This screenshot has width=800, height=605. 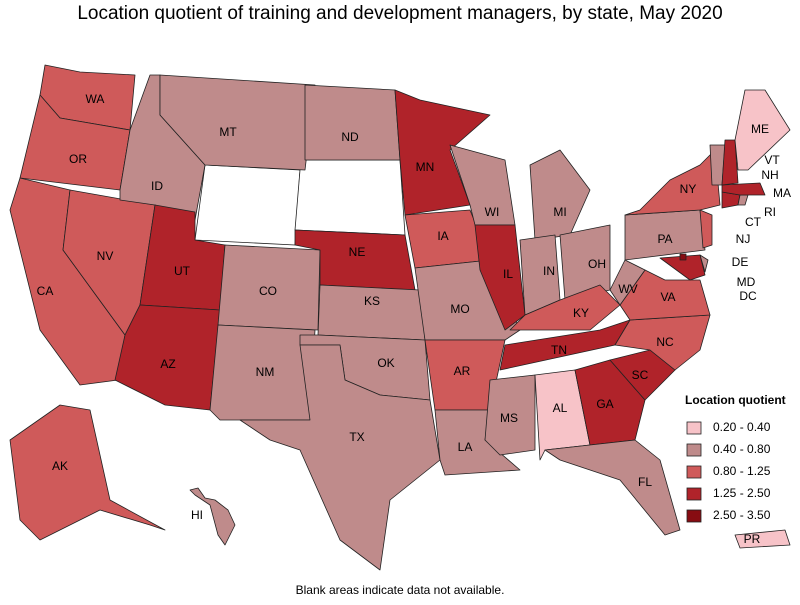 I want to click on state-label: AZ, so click(x=167, y=364).